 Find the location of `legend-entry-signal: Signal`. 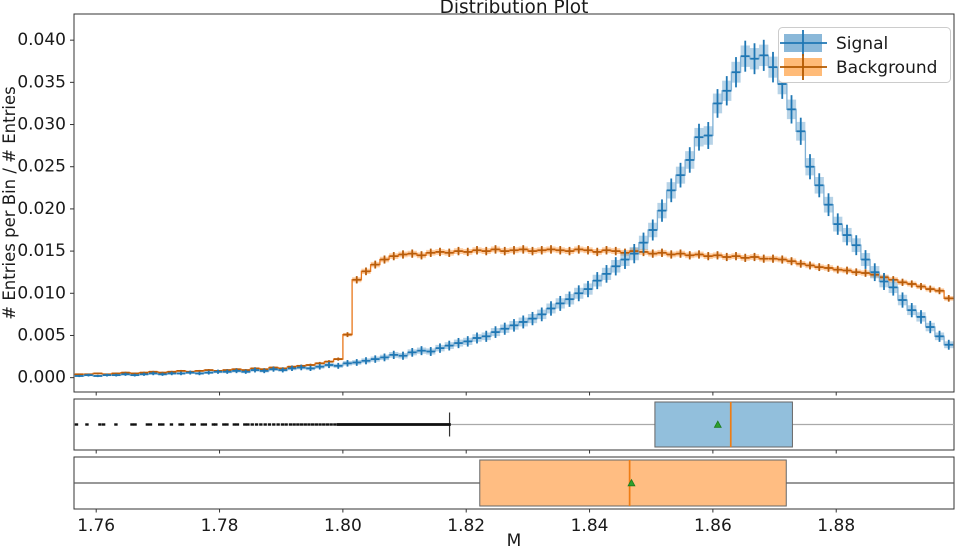

legend-entry-signal: Signal is located at coordinates (834, 43).